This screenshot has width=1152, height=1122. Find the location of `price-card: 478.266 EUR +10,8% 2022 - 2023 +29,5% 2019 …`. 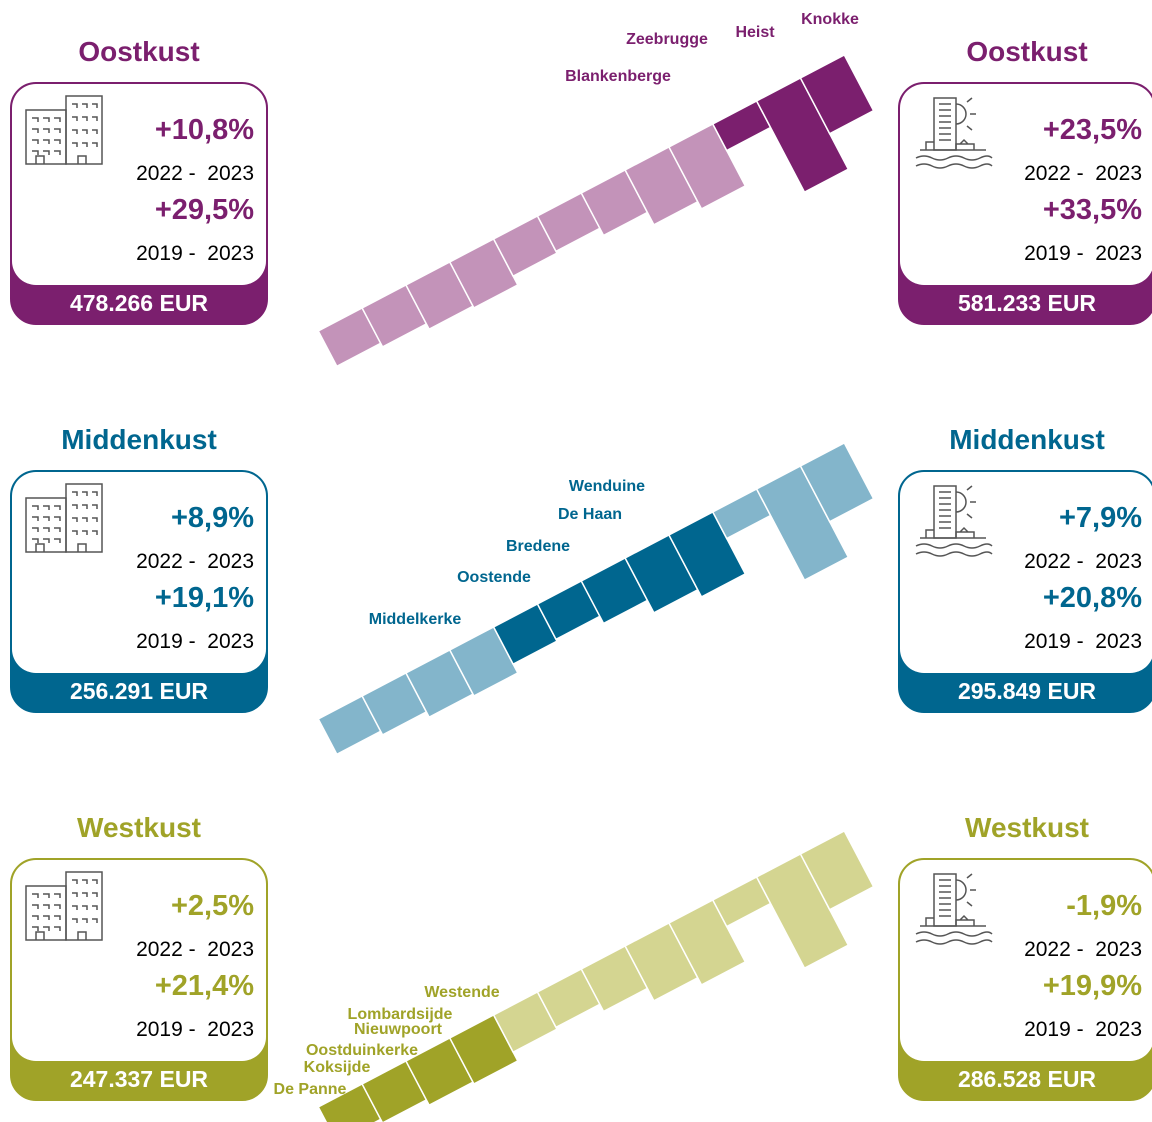

price-card: 478.266 EUR +10,8% 2022 - 2023 +29,5% 2019 … is located at coordinates (139, 203).